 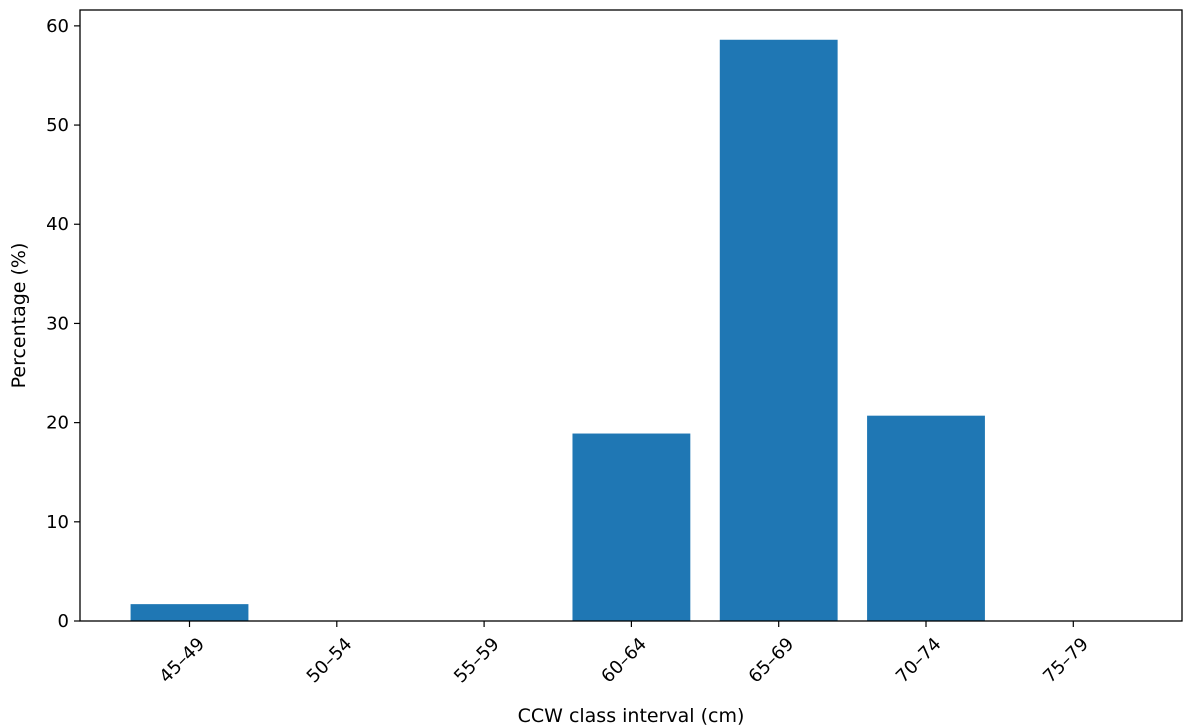 I want to click on x-tick-label: 65–69, so click(x=772, y=661).